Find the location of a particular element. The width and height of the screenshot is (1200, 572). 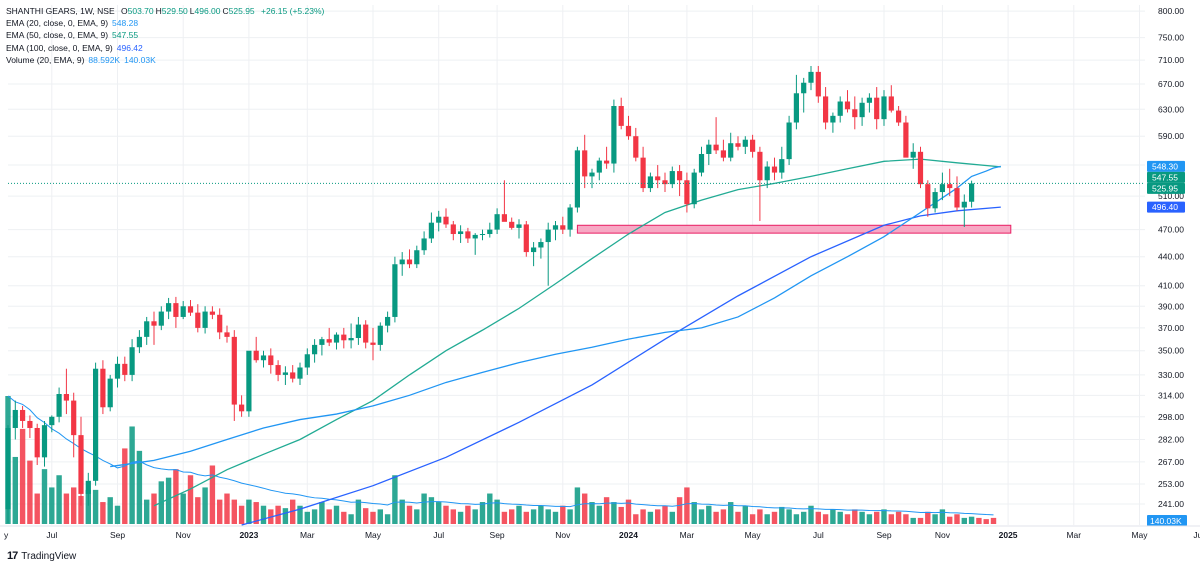

price-label-ema20 is located at coordinates (1166, 166).